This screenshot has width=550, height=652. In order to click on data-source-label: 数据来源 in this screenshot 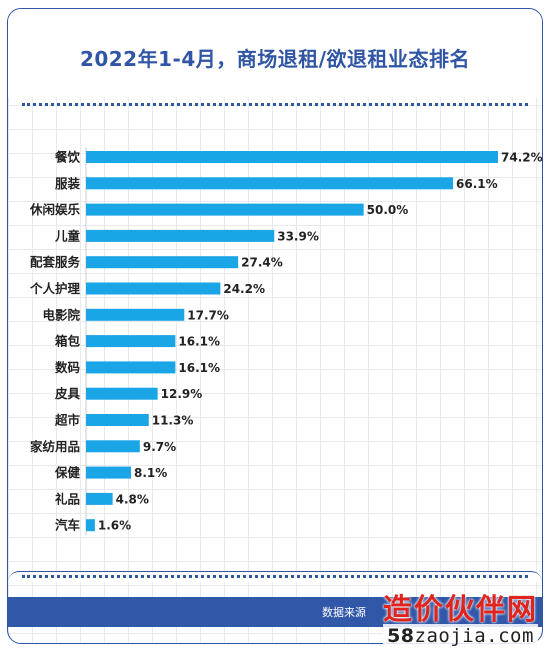, I will do `click(344, 612)`.